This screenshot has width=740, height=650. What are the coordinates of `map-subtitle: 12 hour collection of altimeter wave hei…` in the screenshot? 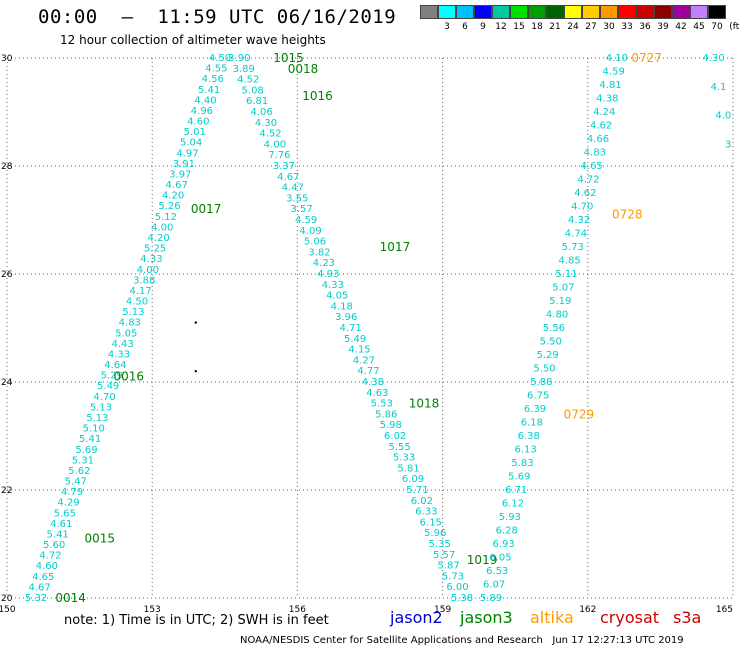 It's located at (193, 40).